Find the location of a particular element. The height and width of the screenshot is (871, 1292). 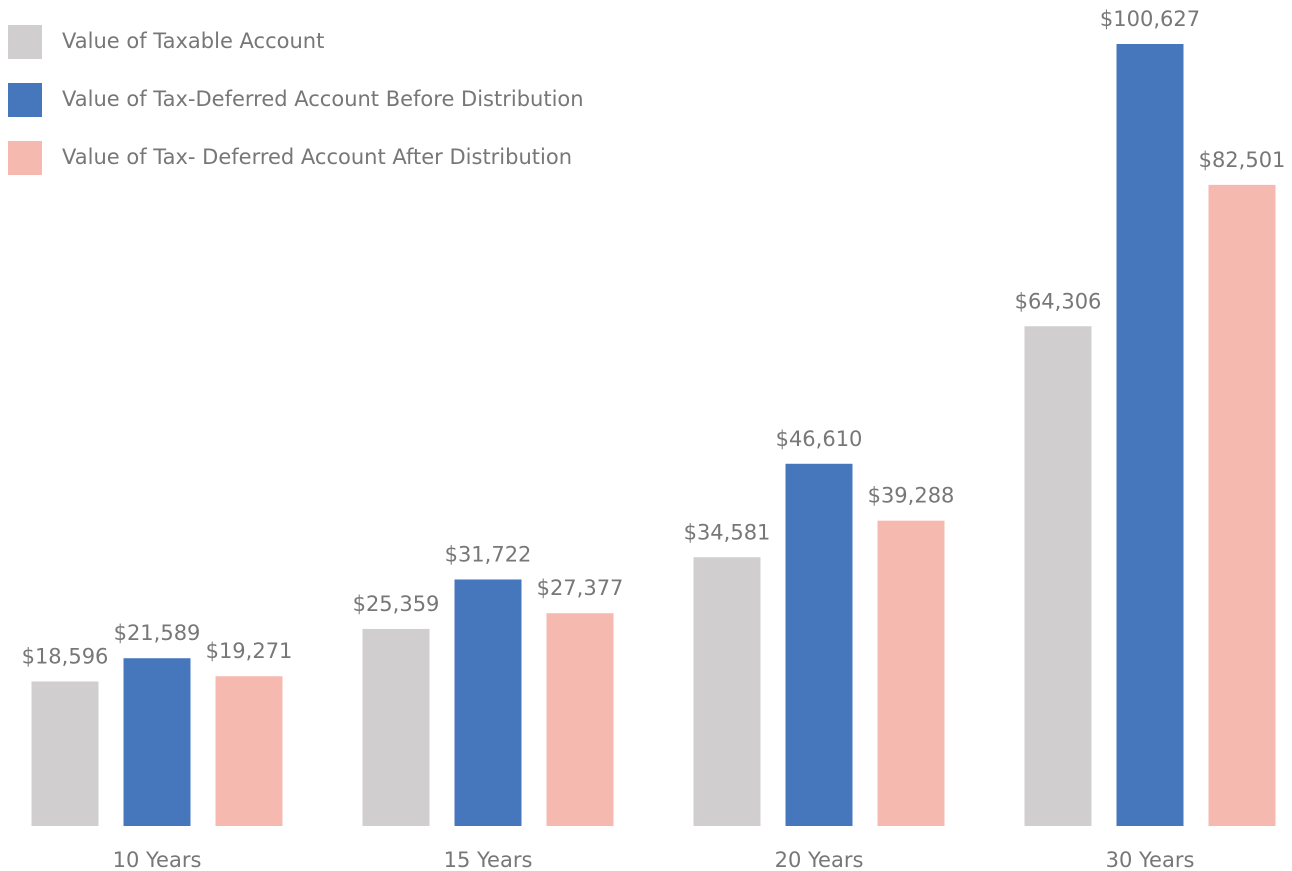

data-label: $31,722 is located at coordinates (488, 554).